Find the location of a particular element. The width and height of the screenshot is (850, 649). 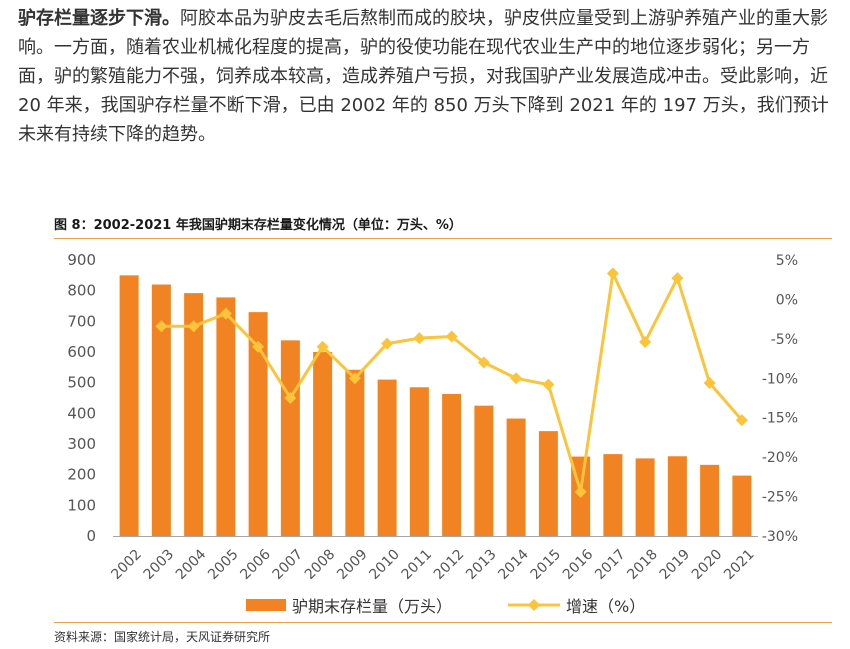

right-tick-label: -15% is located at coordinates (780, 419).